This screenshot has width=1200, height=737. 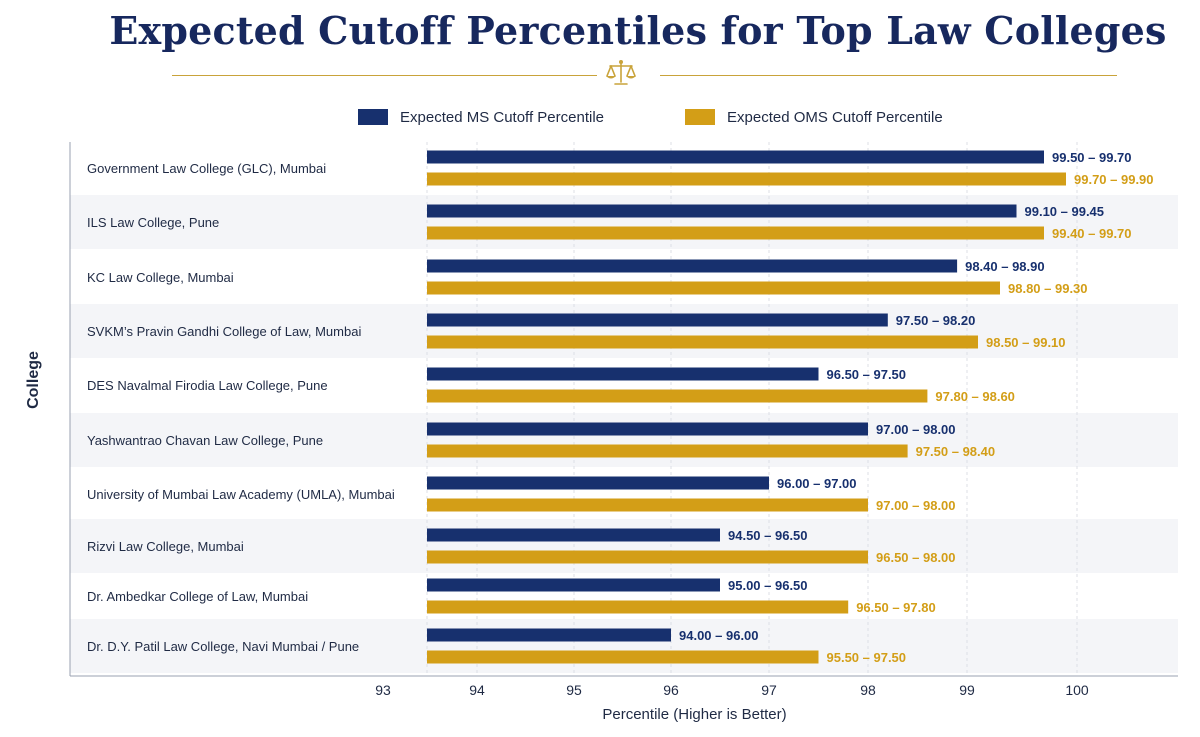 What do you see at coordinates (574, 690) in the screenshot?
I see `x-tick-label: 95` at bounding box center [574, 690].